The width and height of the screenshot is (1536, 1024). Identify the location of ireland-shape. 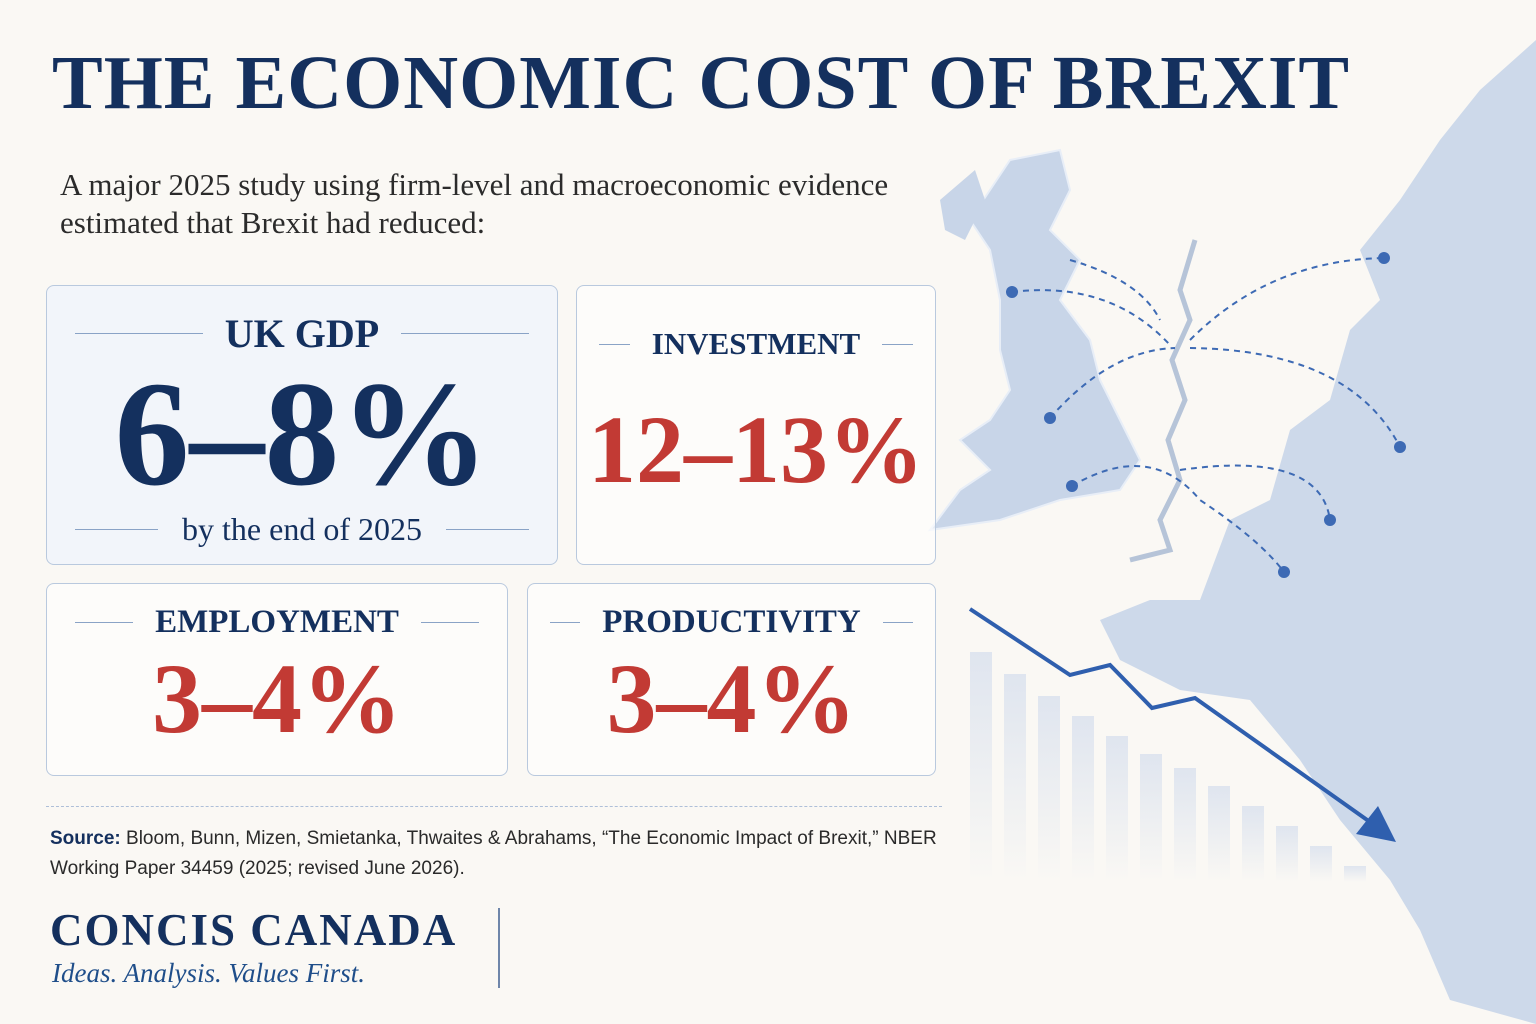
(962, 205).